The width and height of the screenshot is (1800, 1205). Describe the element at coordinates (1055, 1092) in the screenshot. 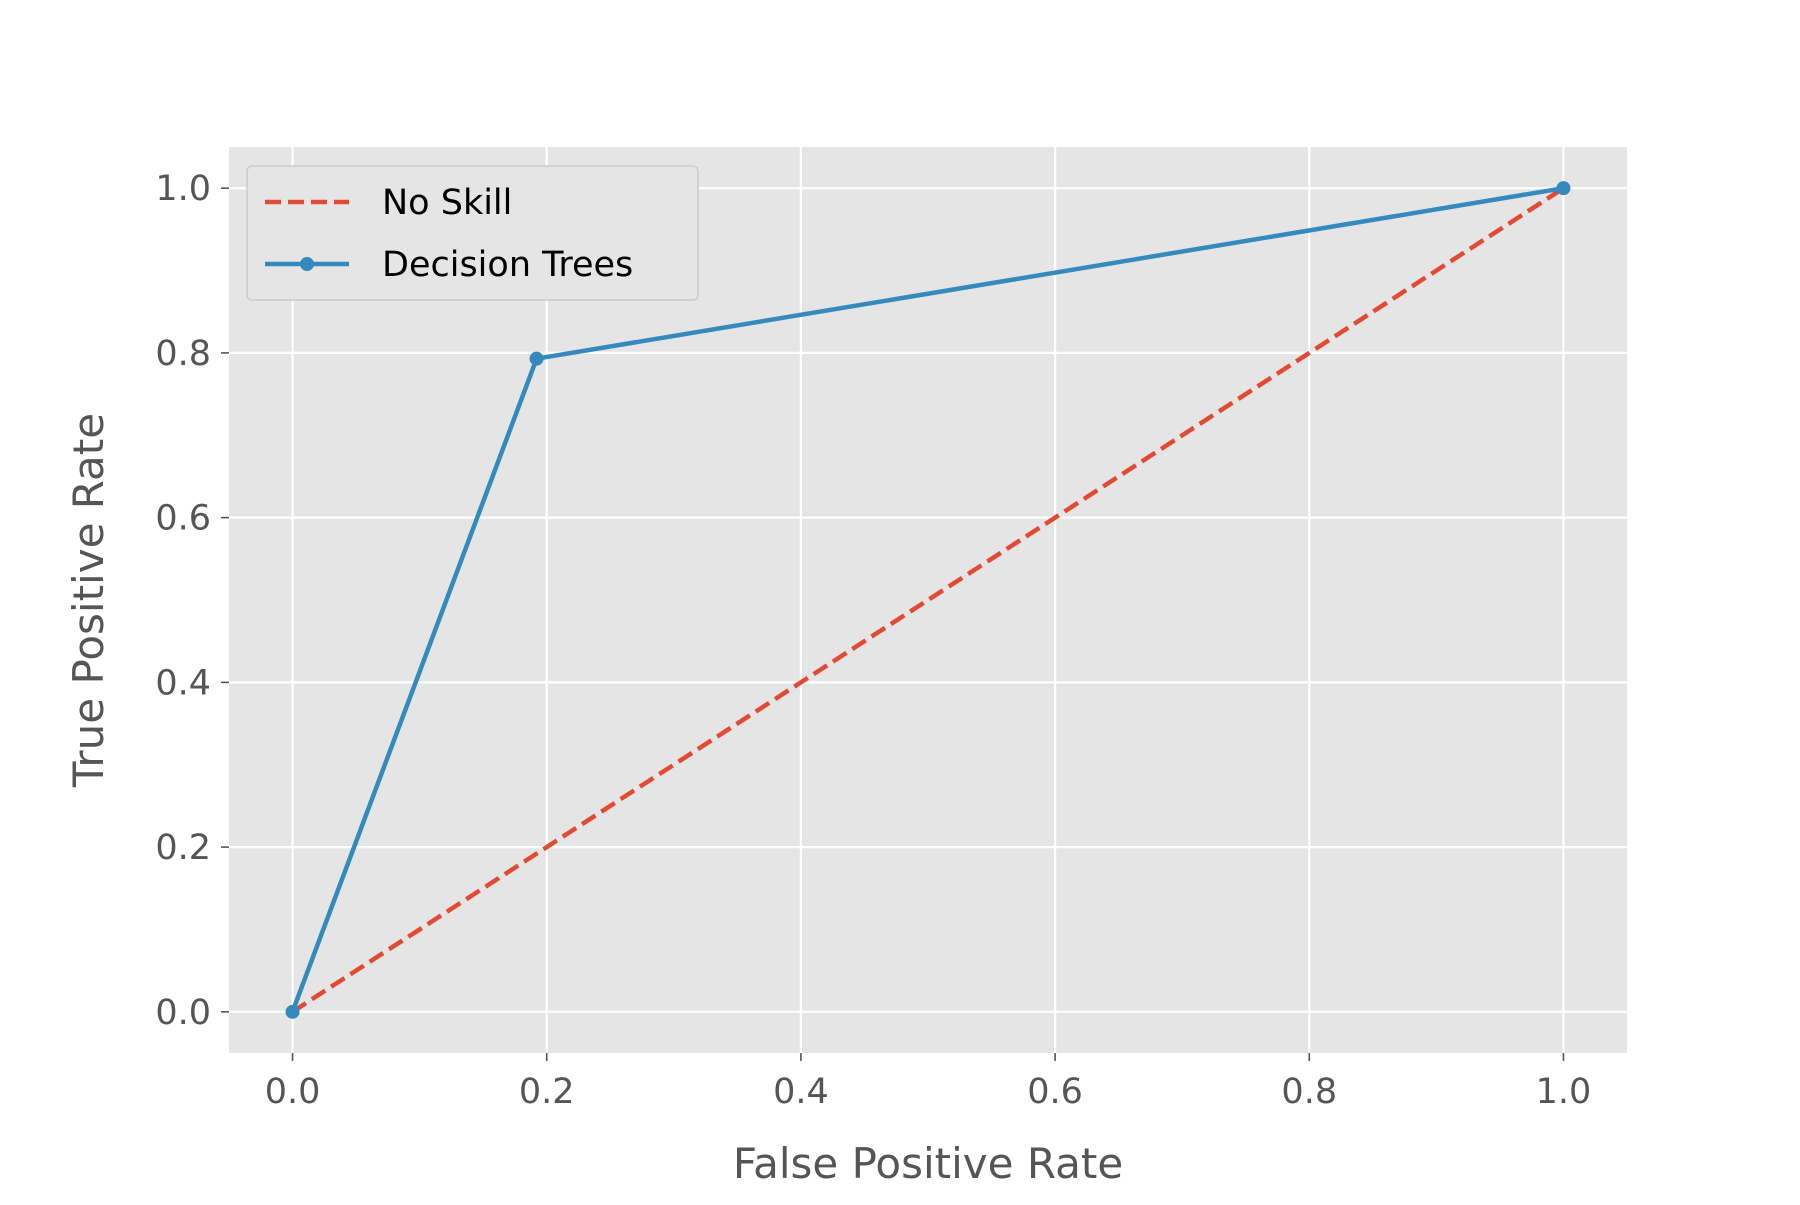

I see `x-tick-label: 0.6` at that location.